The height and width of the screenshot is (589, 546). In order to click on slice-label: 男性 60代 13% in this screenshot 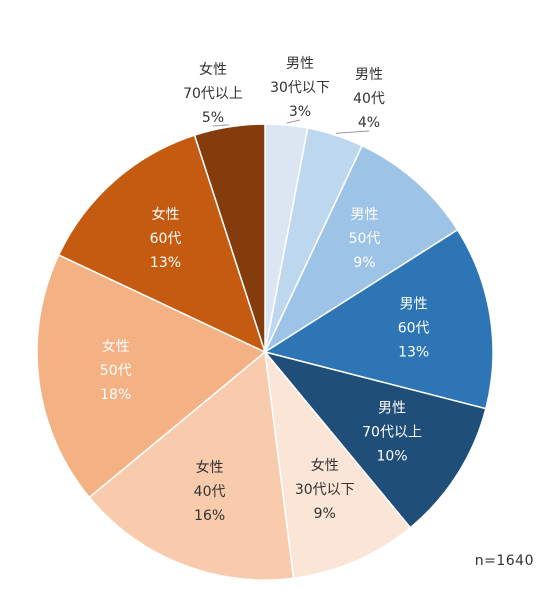, I will do `click(414, 328)`.